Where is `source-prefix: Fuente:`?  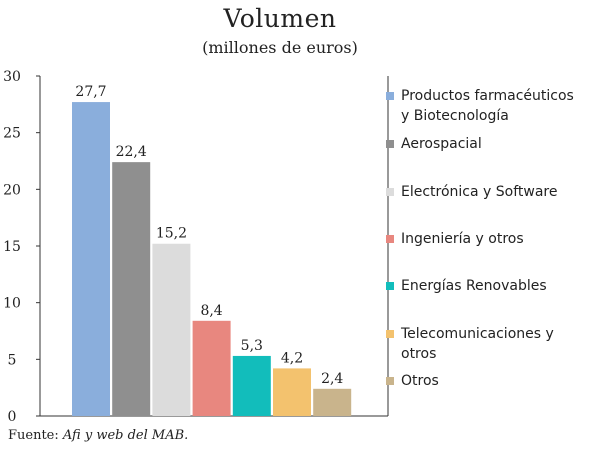 source-prefix: Fuente: is located at coordinates (35, 435).